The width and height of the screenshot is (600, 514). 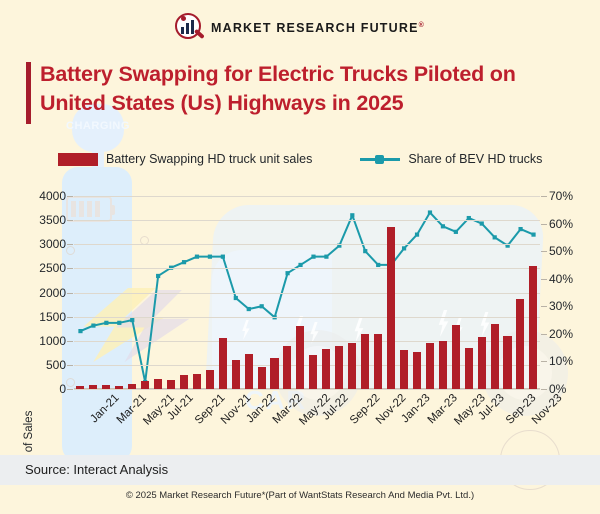 I want to click on legend-item-bar-series: Battery Swapping HD truck unit sales, so click(x=185, y=159).